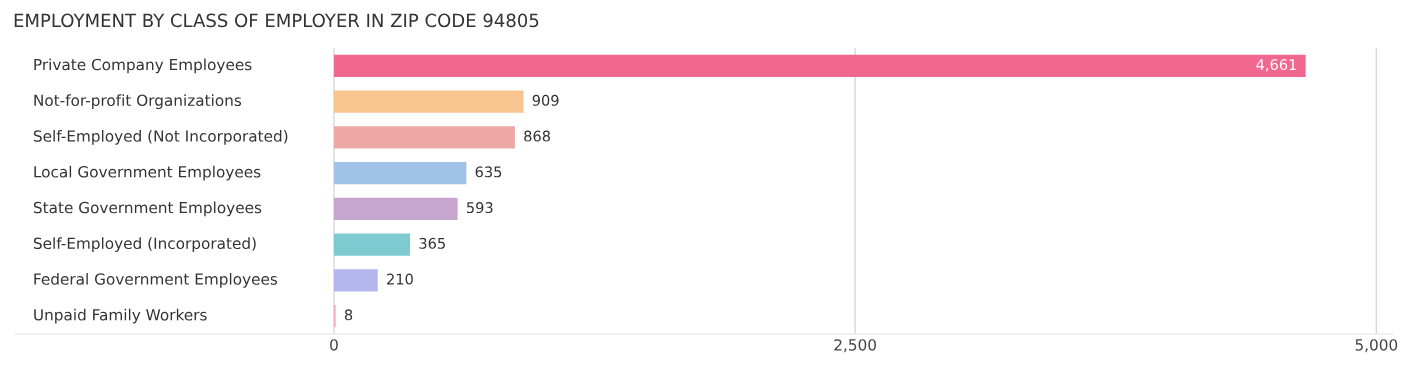  I want to click on data-label: 909, so click(545, 100).